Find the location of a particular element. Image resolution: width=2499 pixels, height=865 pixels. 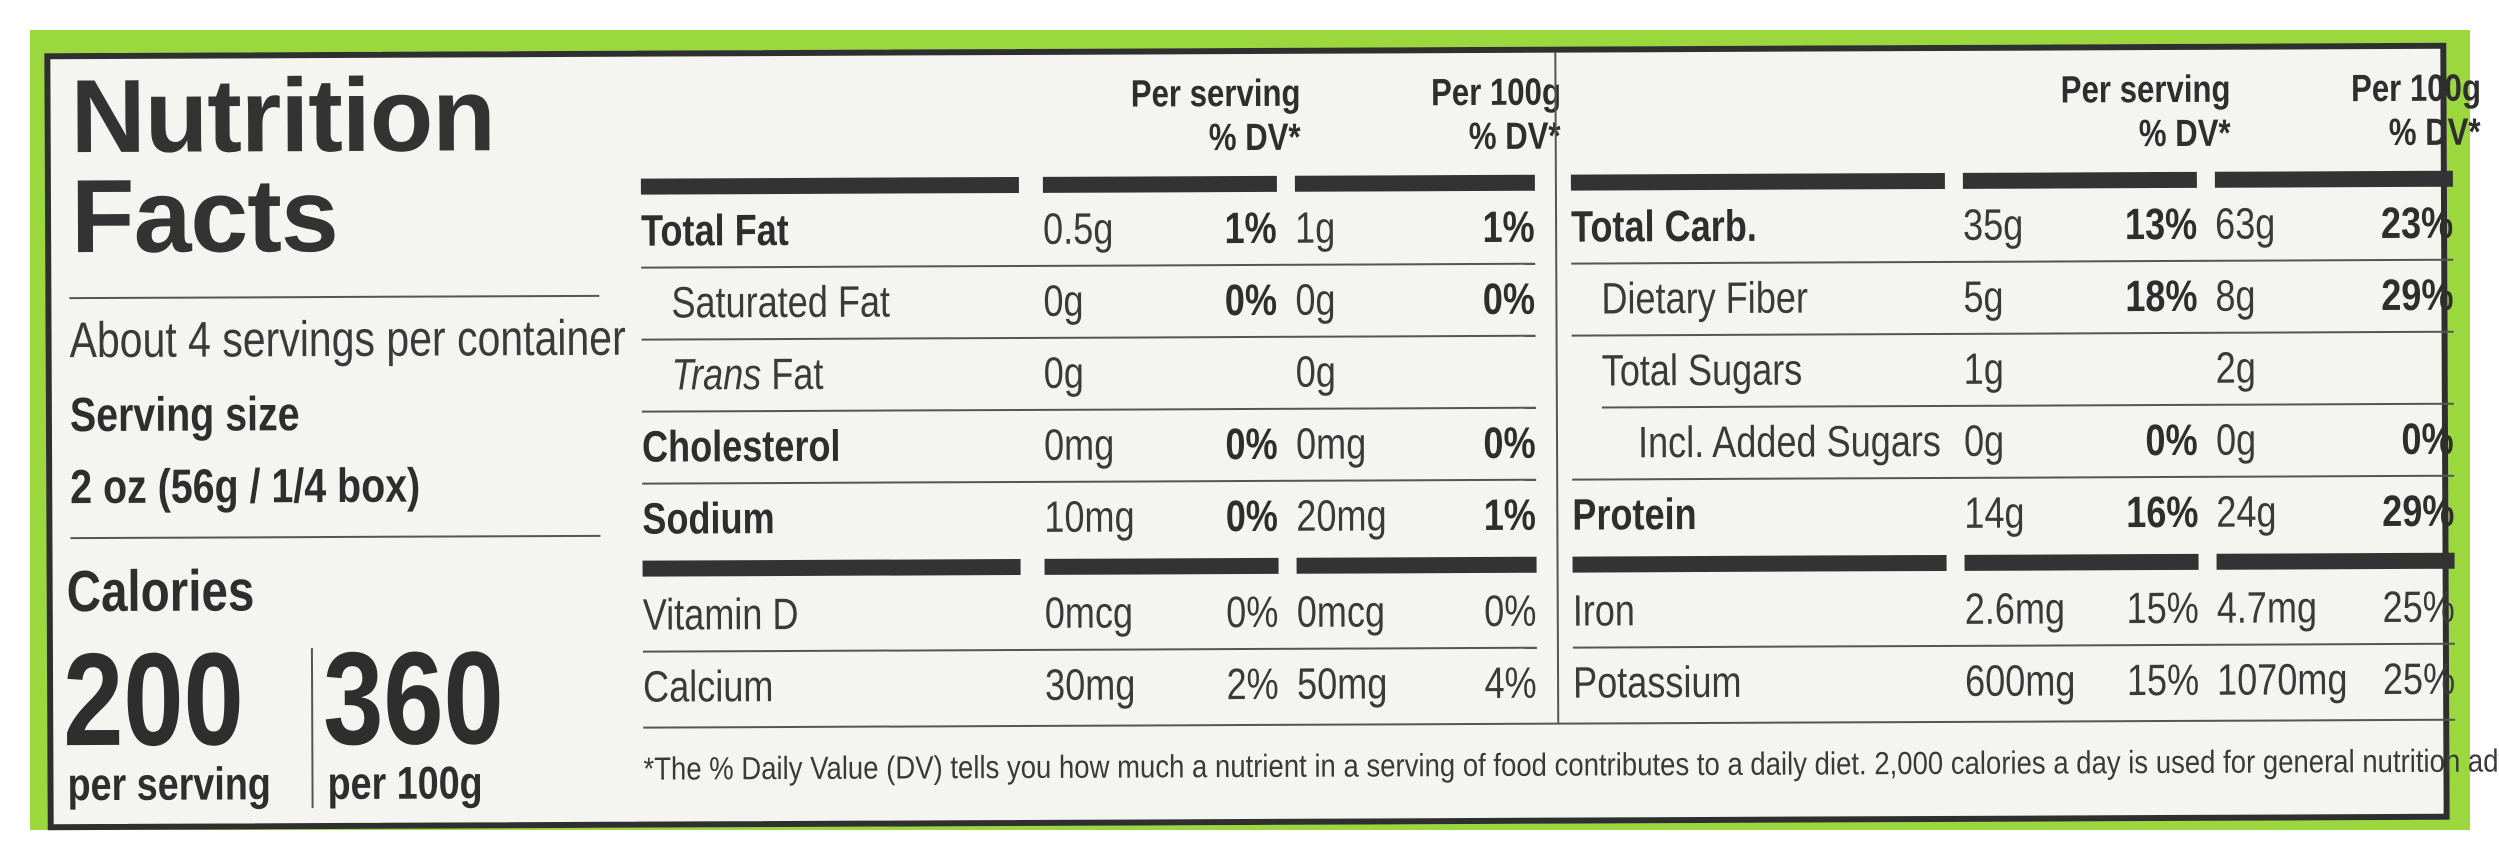

vitamin-name-iron: Iron is located at coordinates (1604, 611).